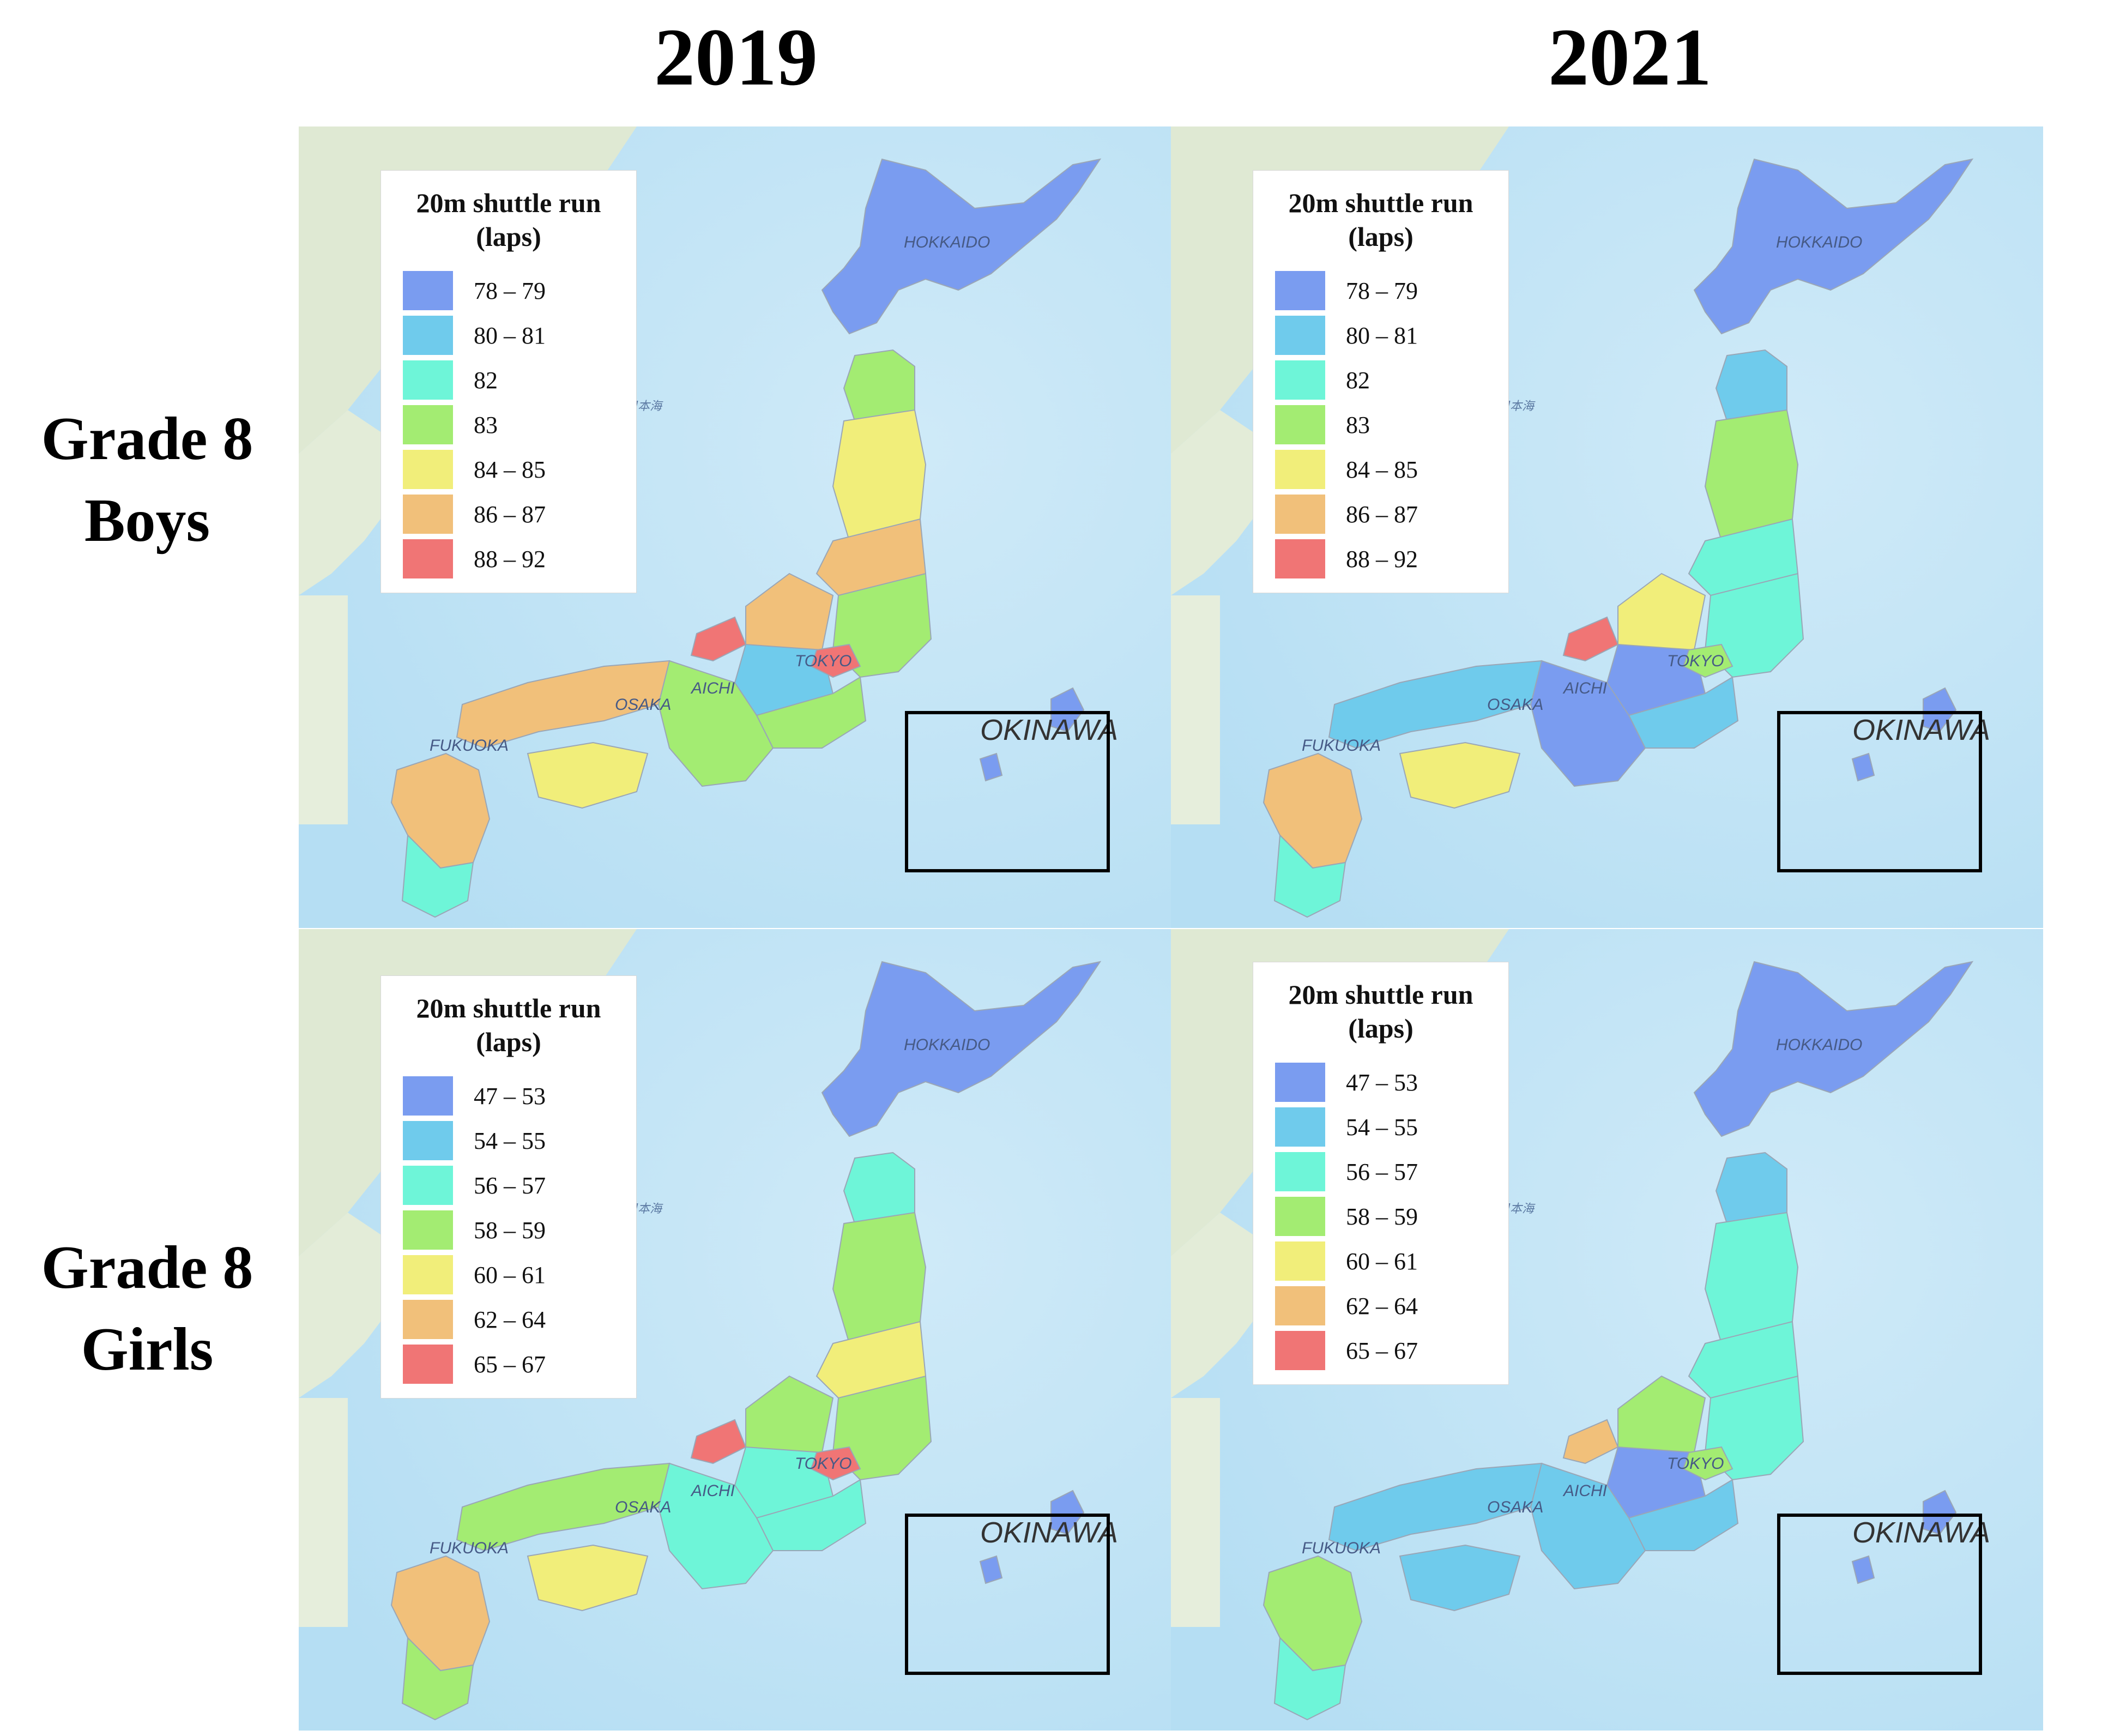 This screenshot has height=1736, width=2102. I want to click on legend-item: 58 – 59, so click(1380, 1217).